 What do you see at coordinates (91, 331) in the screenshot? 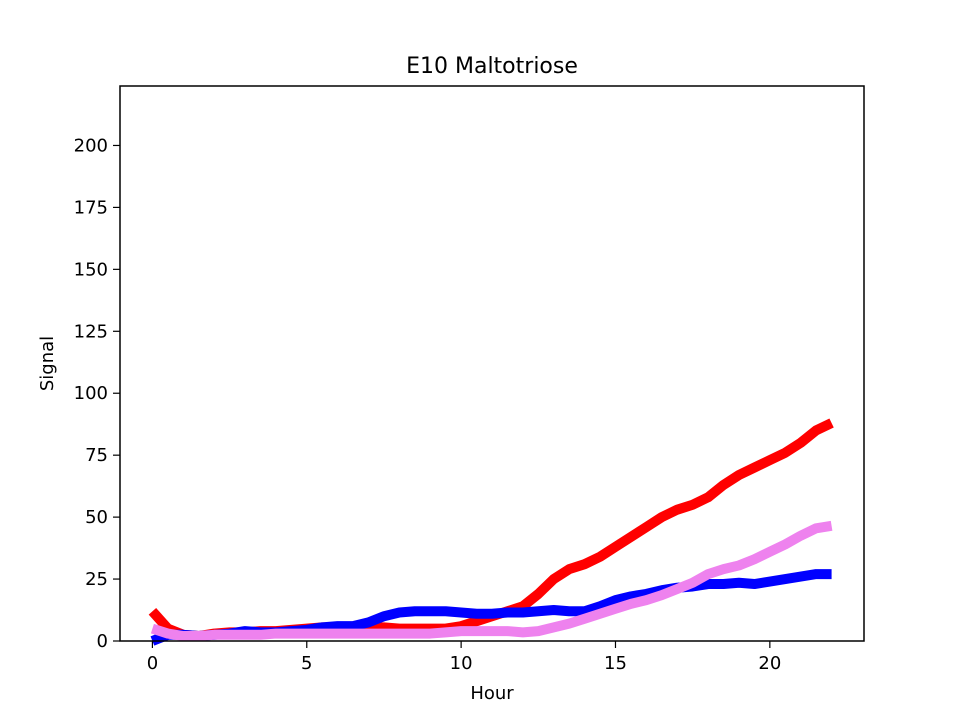
I see `y-tick-label: 125` at bounding box center [91, 331].